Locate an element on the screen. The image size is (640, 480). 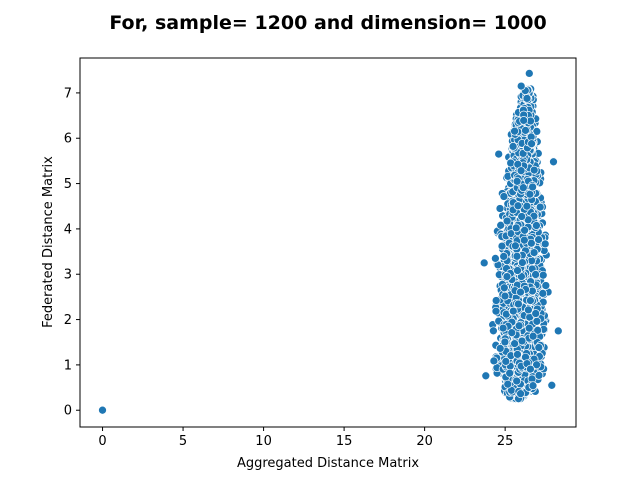
y-tick-label: 0 is located at coordinates (68, 411).